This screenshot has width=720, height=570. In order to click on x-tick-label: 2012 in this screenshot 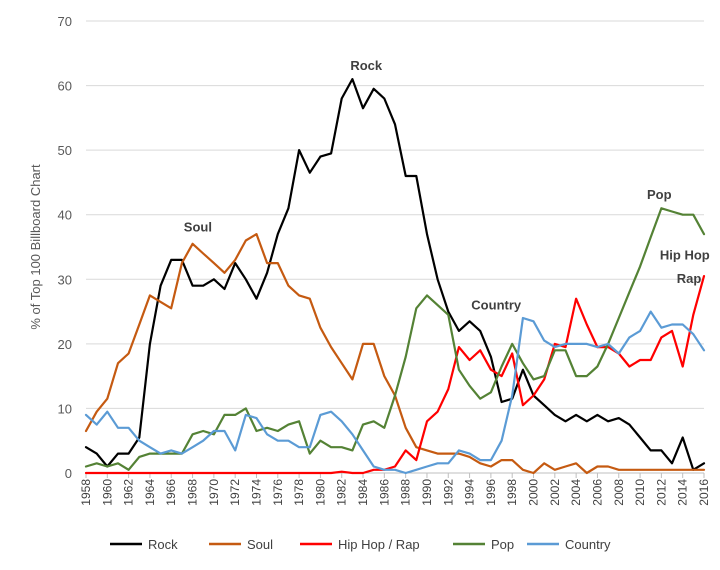, I will do `click(661, 492)`.